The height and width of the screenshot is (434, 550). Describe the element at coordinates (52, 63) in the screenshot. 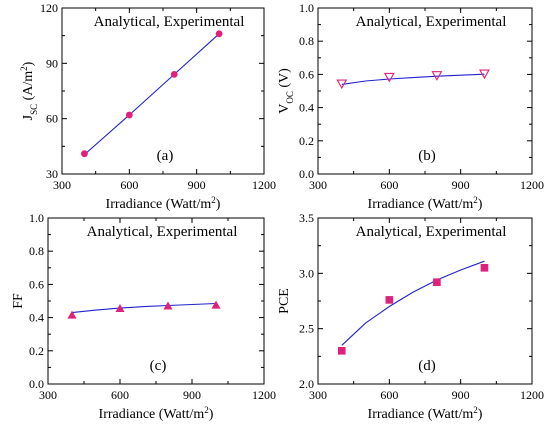

I see `y-tick-label: 90` at that location.